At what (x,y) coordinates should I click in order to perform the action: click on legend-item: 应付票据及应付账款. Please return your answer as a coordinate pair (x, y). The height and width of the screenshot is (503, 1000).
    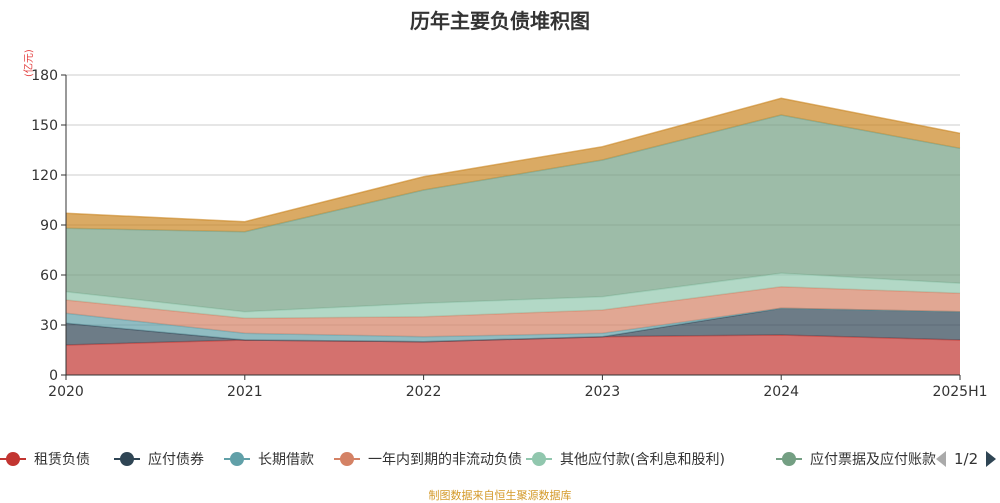
    Looking at the image, I should click on (856, 459).